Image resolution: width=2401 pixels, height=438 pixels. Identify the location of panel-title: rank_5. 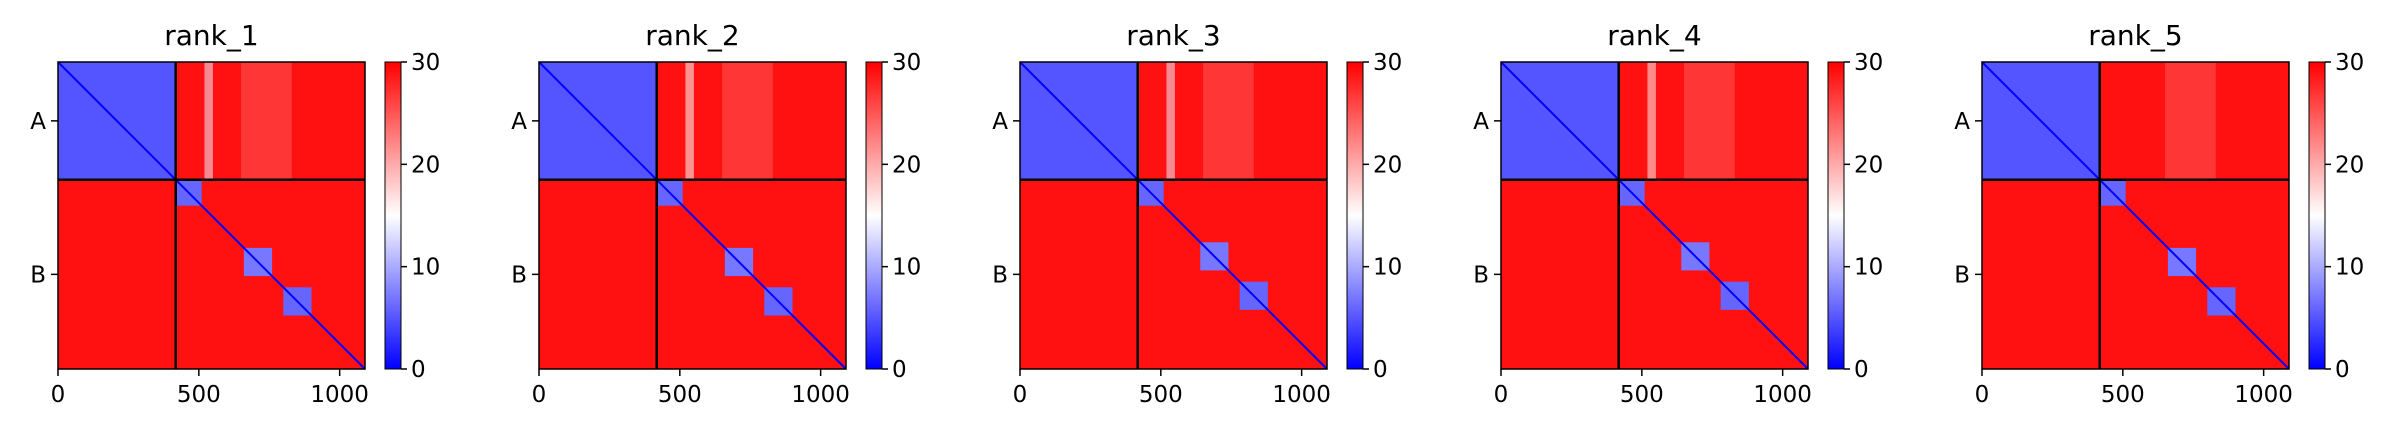
(2135, 35).